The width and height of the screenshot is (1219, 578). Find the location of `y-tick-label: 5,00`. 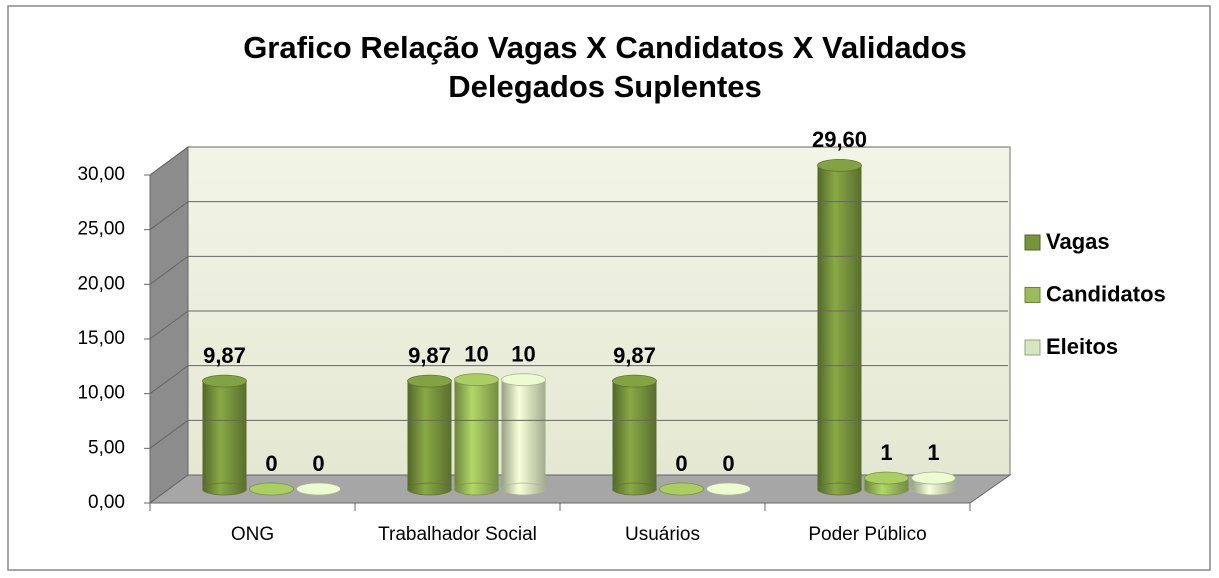

y-tick-label: 5,00 is located at coordinates (106, 447).